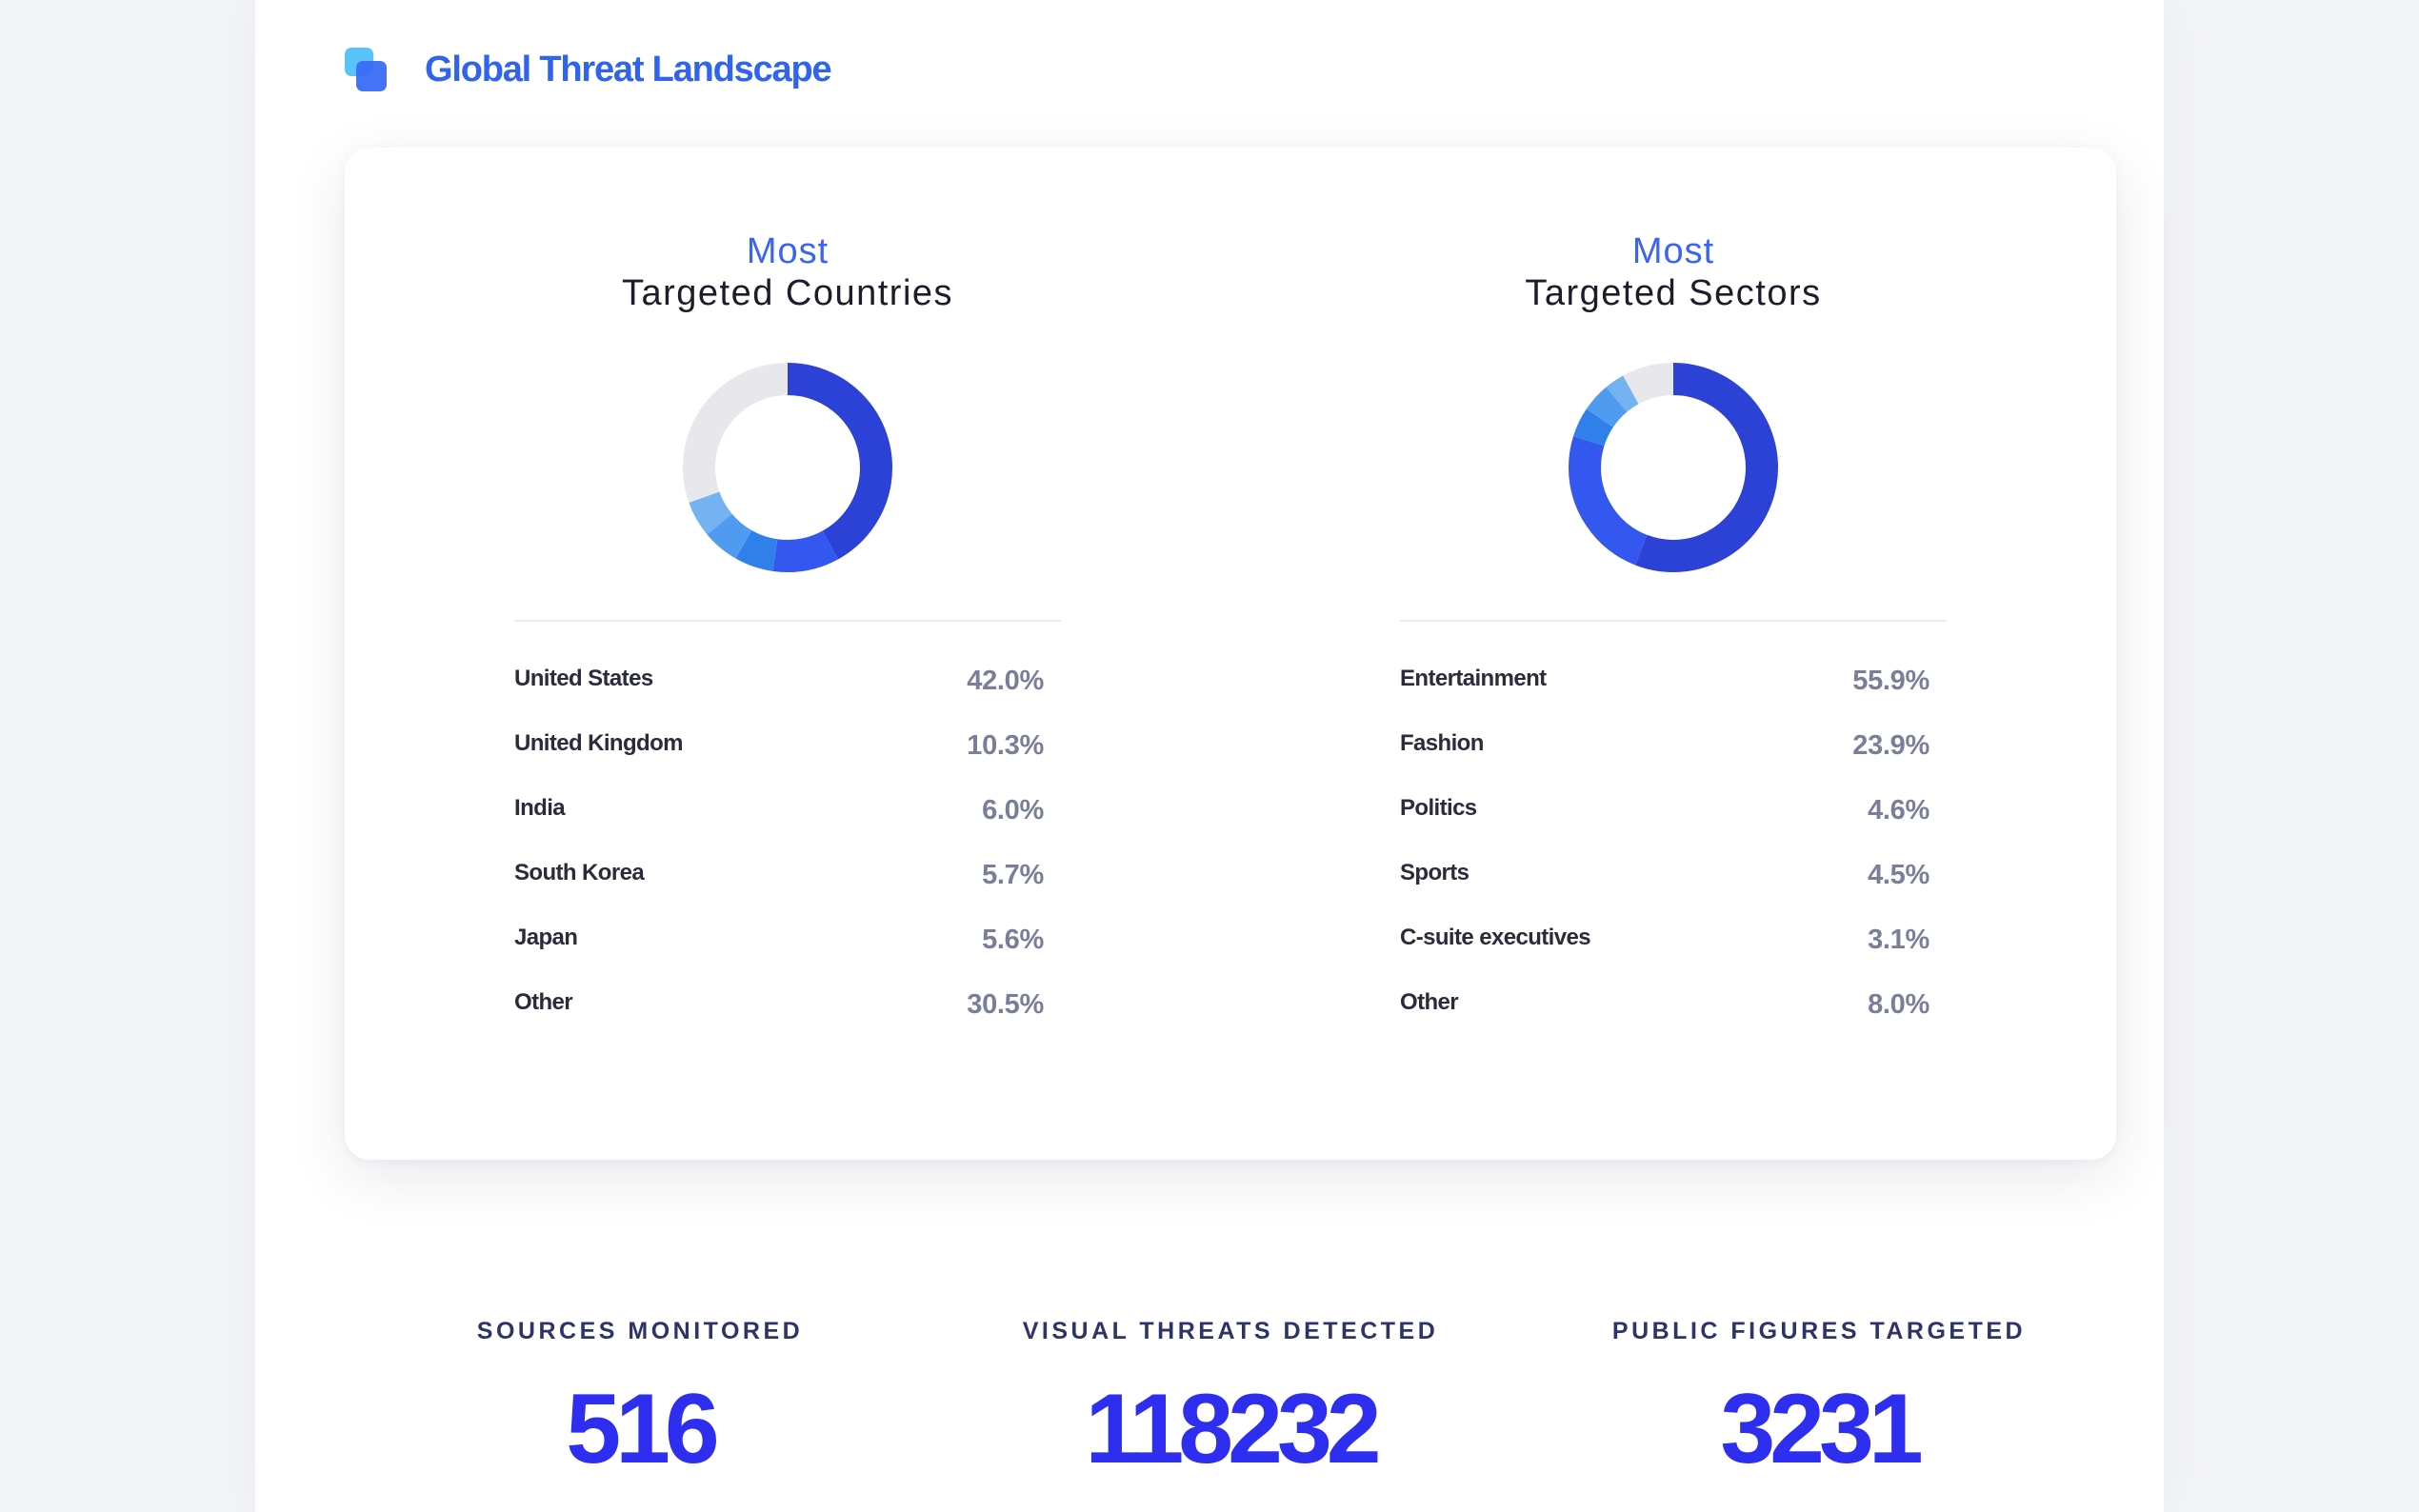 The height and width of the screenshot is (1512, 2419). I want to click on donut-slice-fashion, so click(1673, 467).